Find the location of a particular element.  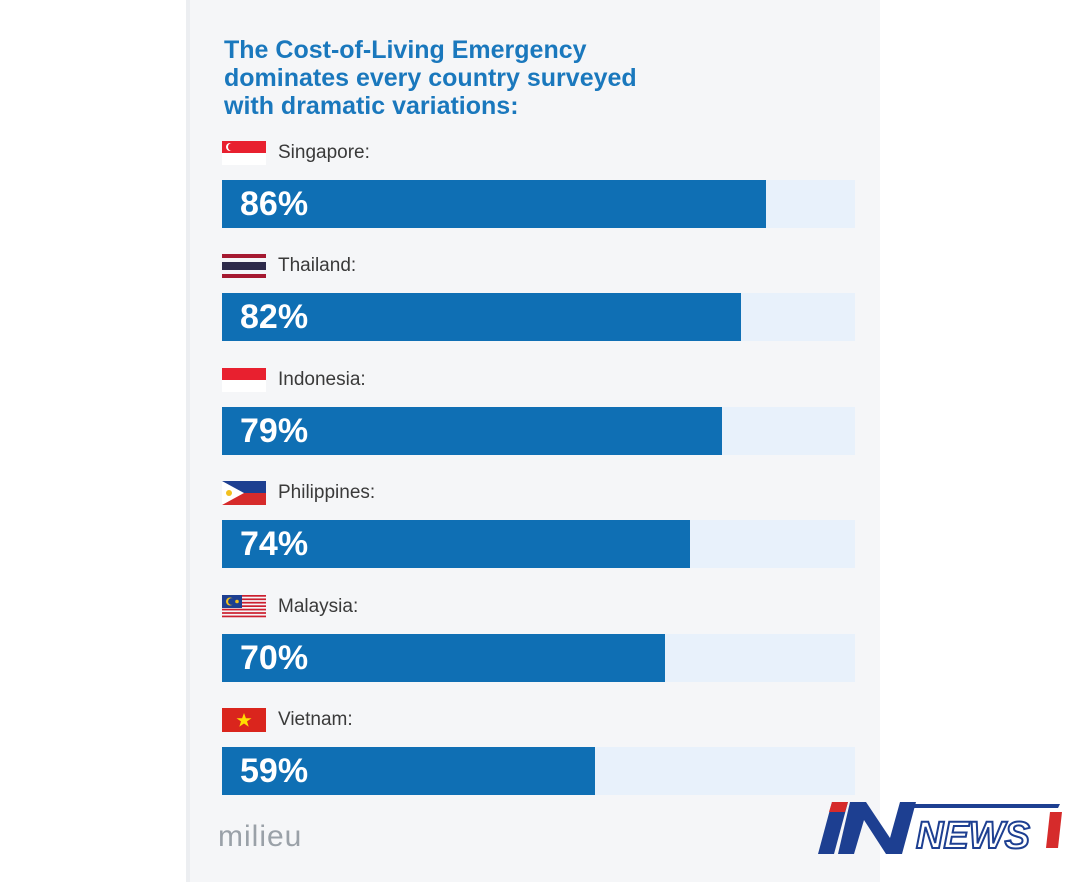

bar-vietnam is located at coordinates (409, 771).